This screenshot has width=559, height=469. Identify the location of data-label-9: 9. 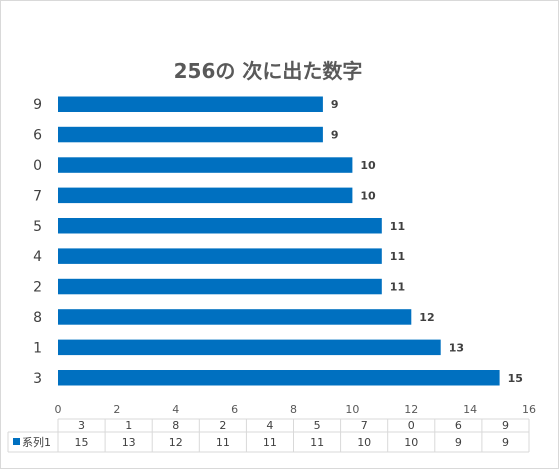
(335, 104).